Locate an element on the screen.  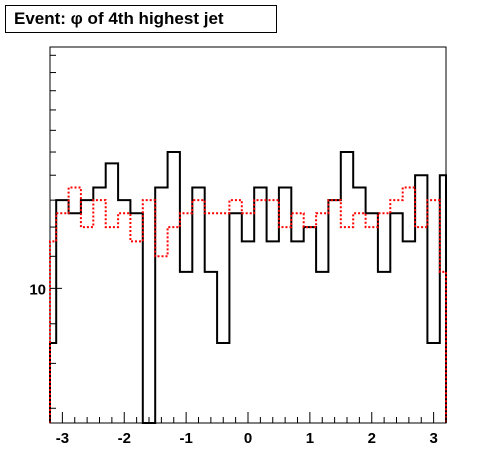
y-tick-label: 10 is located at coordinates (37, 289).